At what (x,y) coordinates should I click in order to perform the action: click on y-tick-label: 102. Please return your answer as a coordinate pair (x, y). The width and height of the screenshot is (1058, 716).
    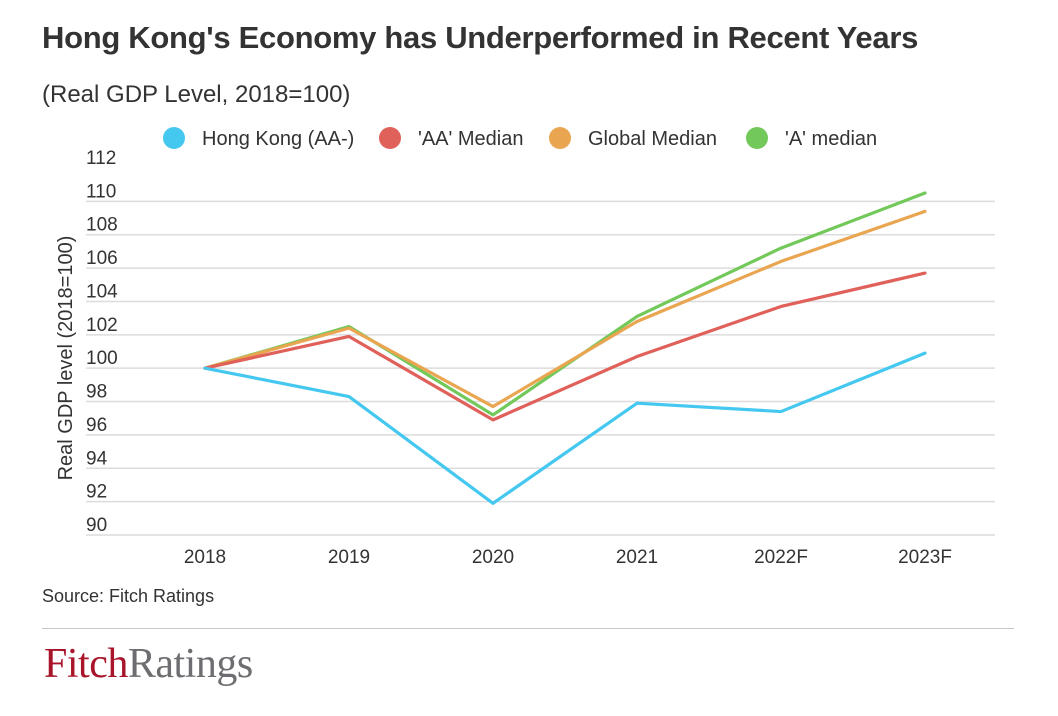
    Looking at the image, I should click on (102, 325).